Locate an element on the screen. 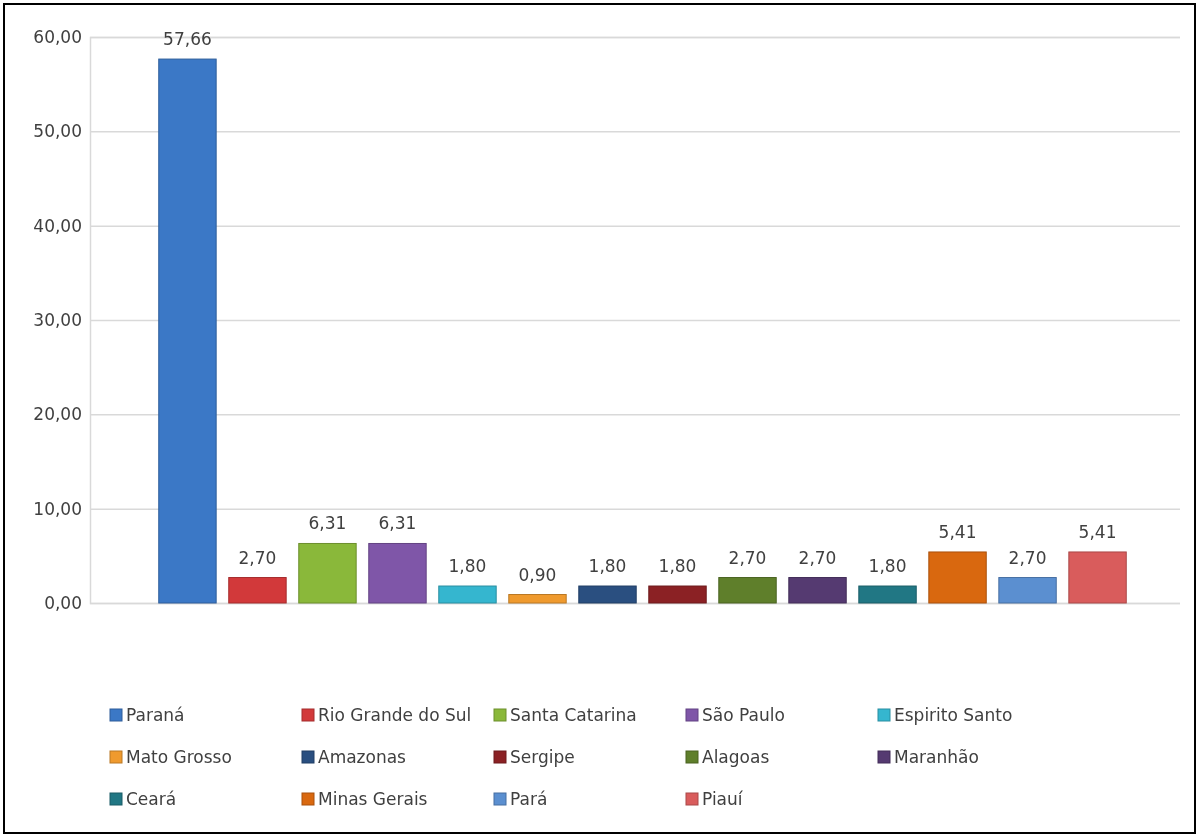 The height and width of the screenshot is (837, 1199). y-tick-label: 0,00 is located at coordinates (63, 602).